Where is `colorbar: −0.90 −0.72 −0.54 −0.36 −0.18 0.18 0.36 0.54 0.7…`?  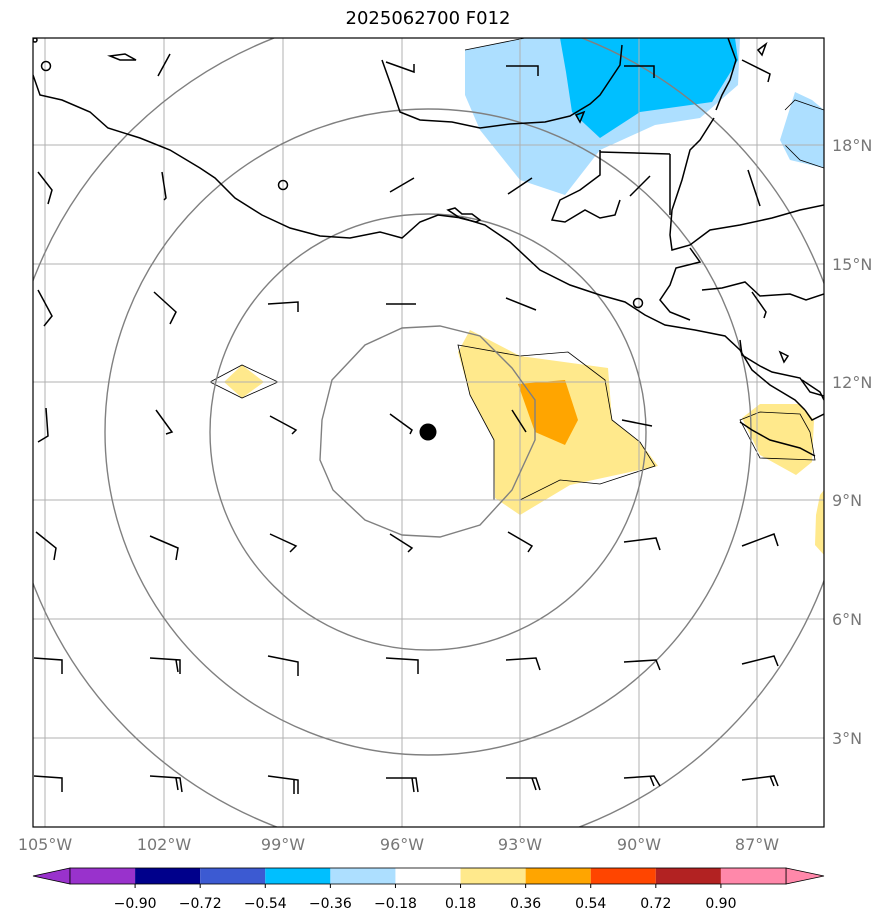 colorbar: −0.90 −0.72 −0.54 −0.36 −0.18 0.18 0.36 0.54 0.7… is located at coordinates (428, 889).